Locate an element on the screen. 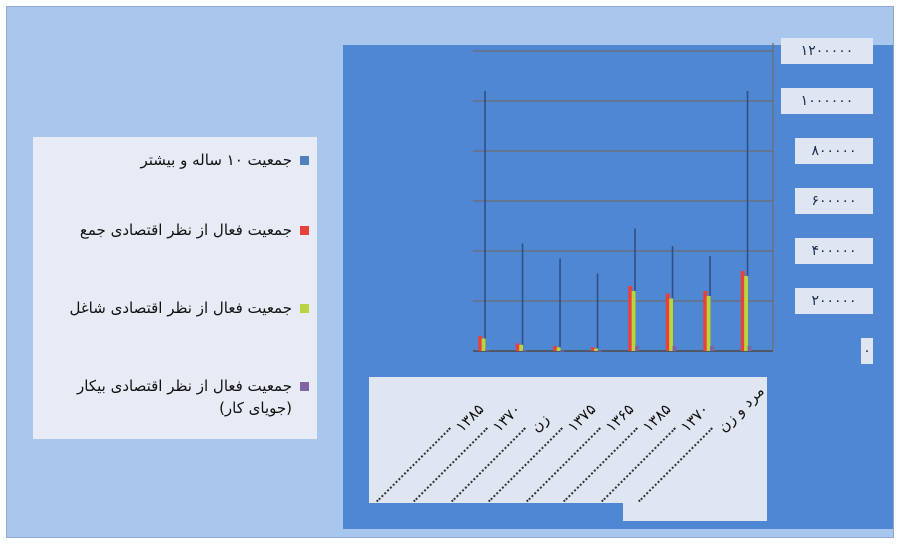 The height and width of the screenshot is (546, 902). legend-item-employed: جمعیت فعال از نظر اقتصادی شاغل is located at coordinates (175, 308).